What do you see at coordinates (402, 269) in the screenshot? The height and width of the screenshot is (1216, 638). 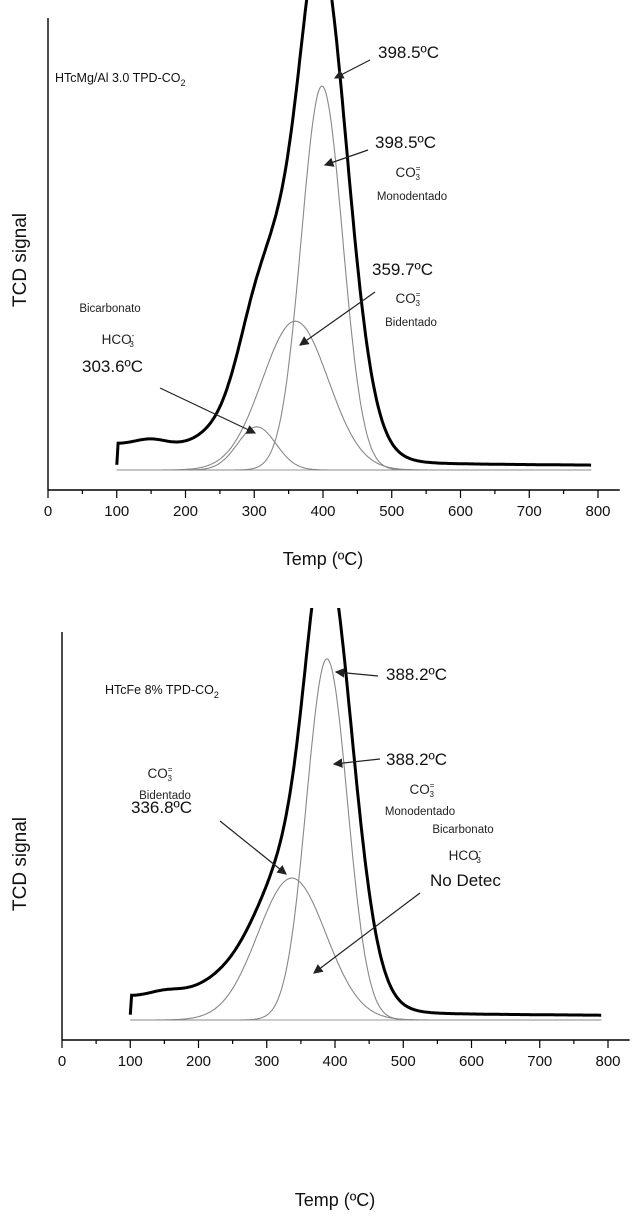 I see `bidentado-temp-label: 359.7ºC` at bounding box center [402, 269].